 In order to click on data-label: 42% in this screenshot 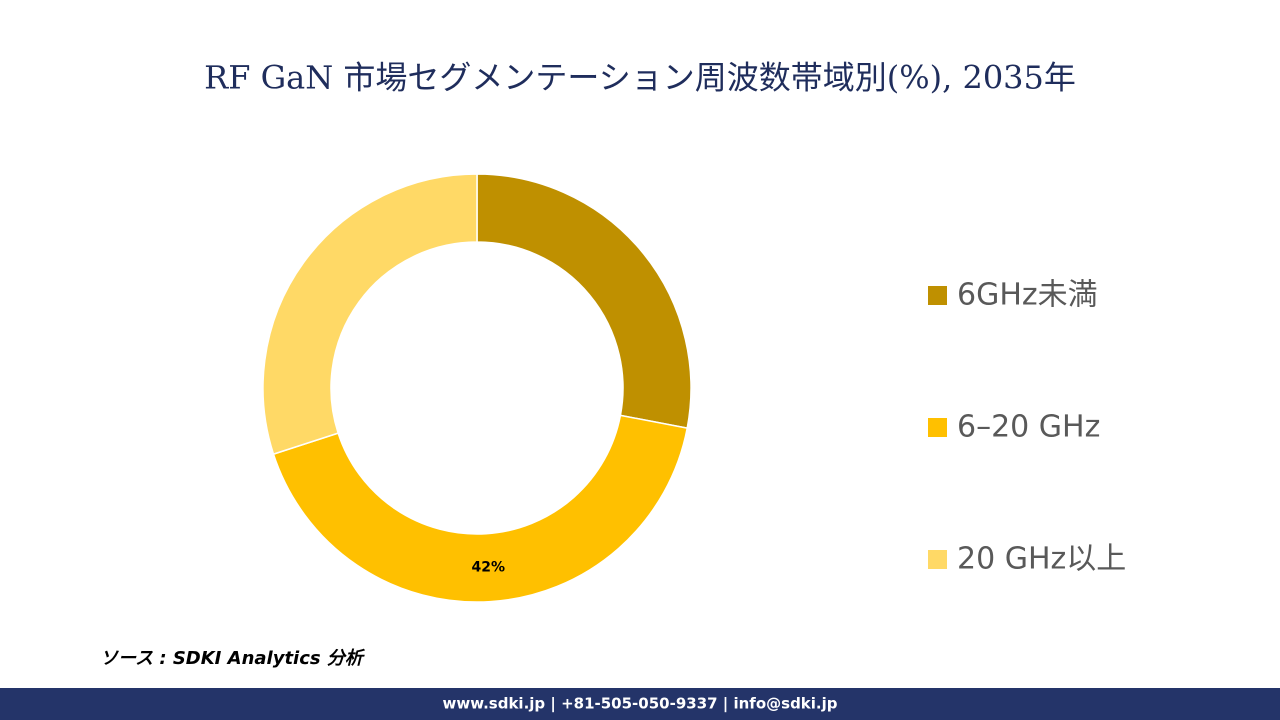, I will do `click(489, 568)`.